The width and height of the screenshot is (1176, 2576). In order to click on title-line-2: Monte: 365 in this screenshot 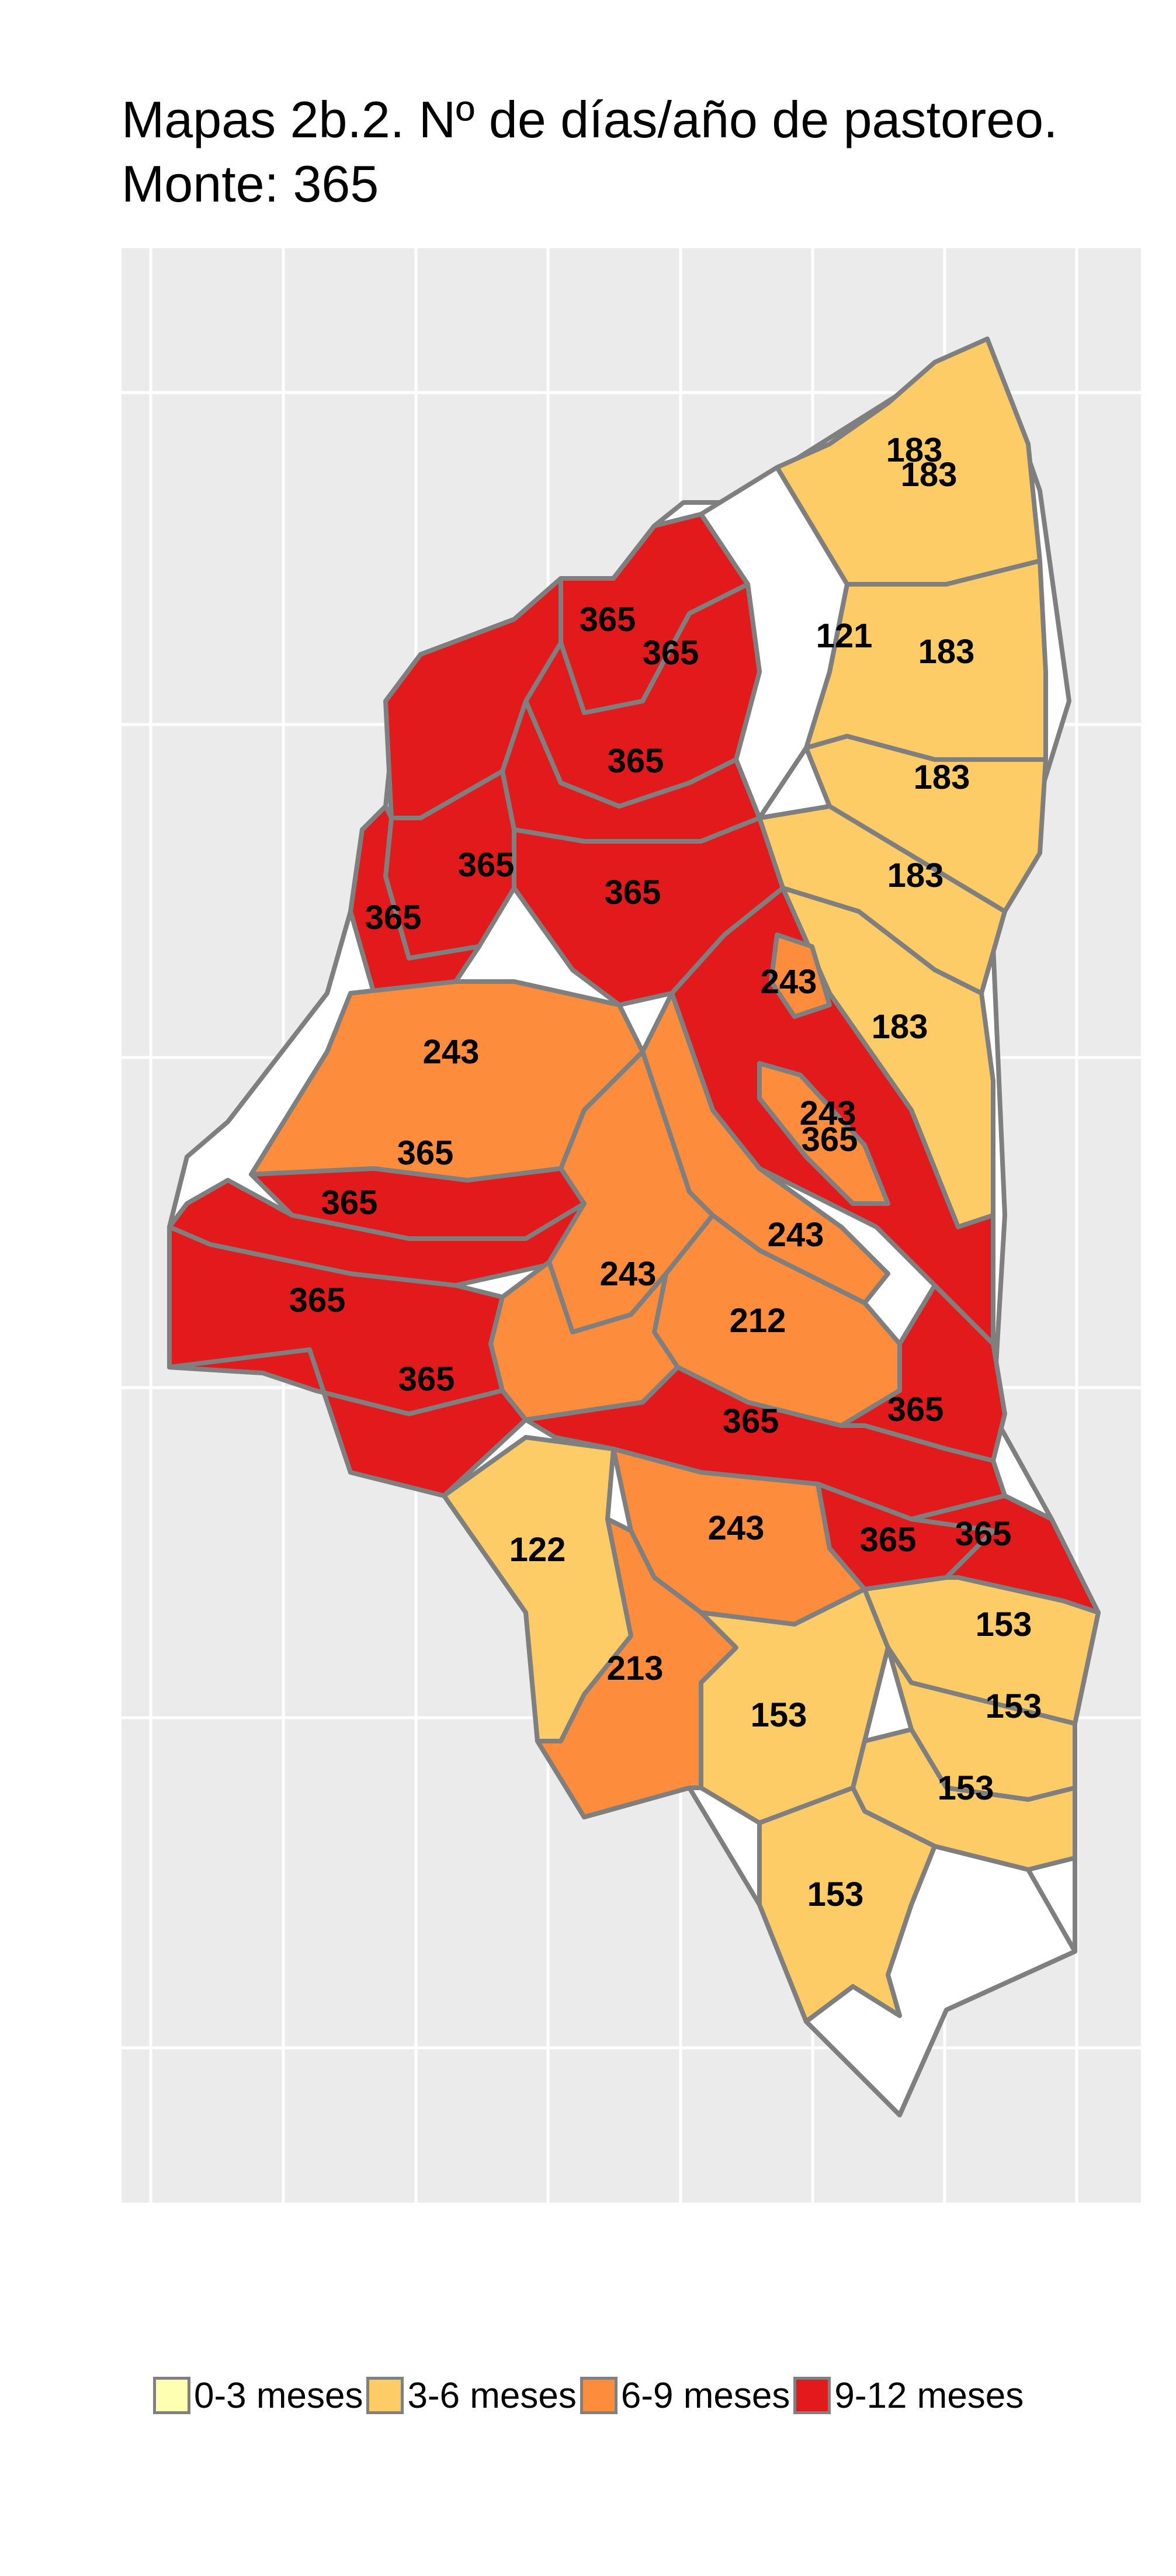, I will do `click(251, 184)`.